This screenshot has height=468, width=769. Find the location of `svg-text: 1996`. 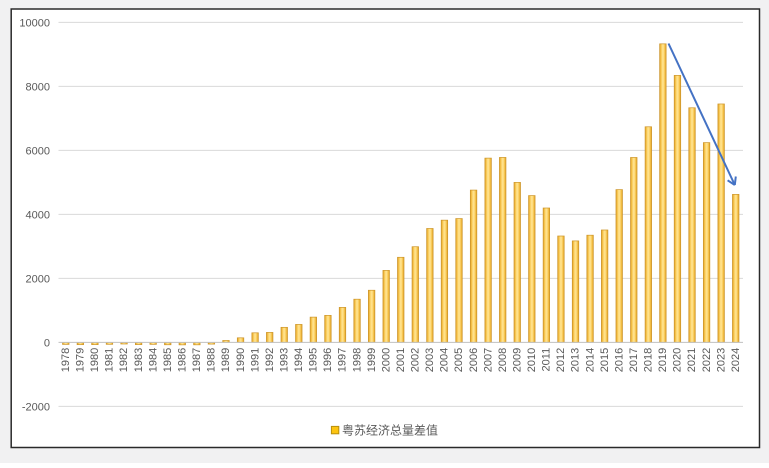

svg-text: 1996 is located at coordinates (328, 360).